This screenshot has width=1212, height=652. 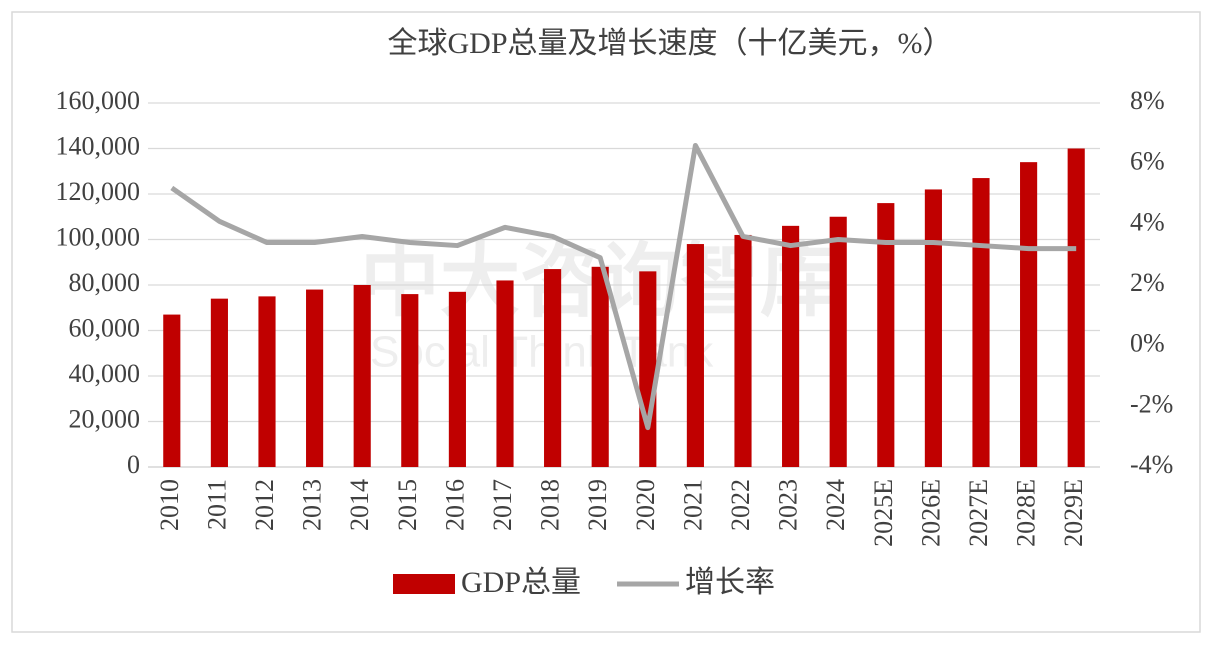 I want to click on y2-tick-label: -2%, so click(x=1151, y=403).